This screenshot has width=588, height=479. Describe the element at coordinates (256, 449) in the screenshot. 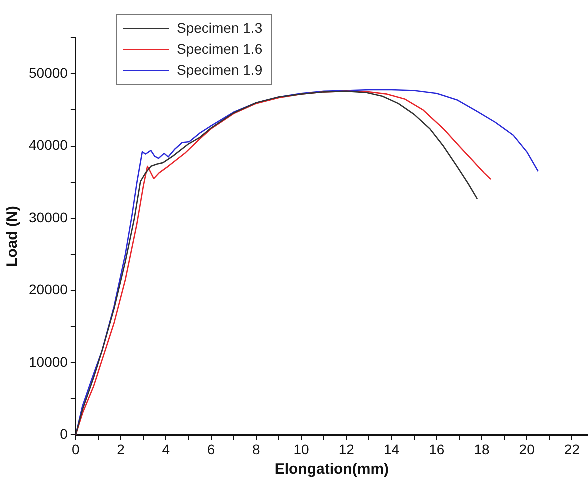

I see `x-tick-label: 8` at that location.